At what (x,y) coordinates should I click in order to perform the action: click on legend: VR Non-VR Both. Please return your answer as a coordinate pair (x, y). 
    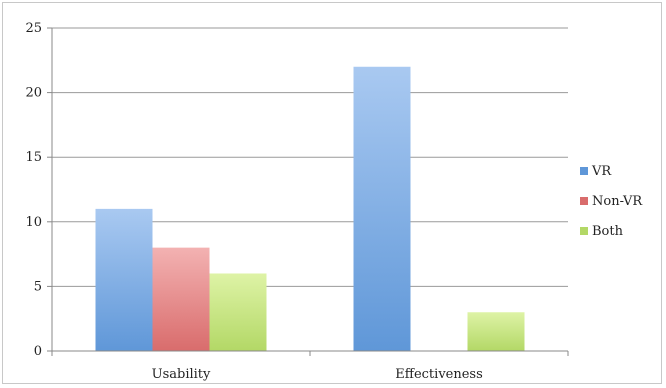
    Looking at the image, I should click on (611, 201).